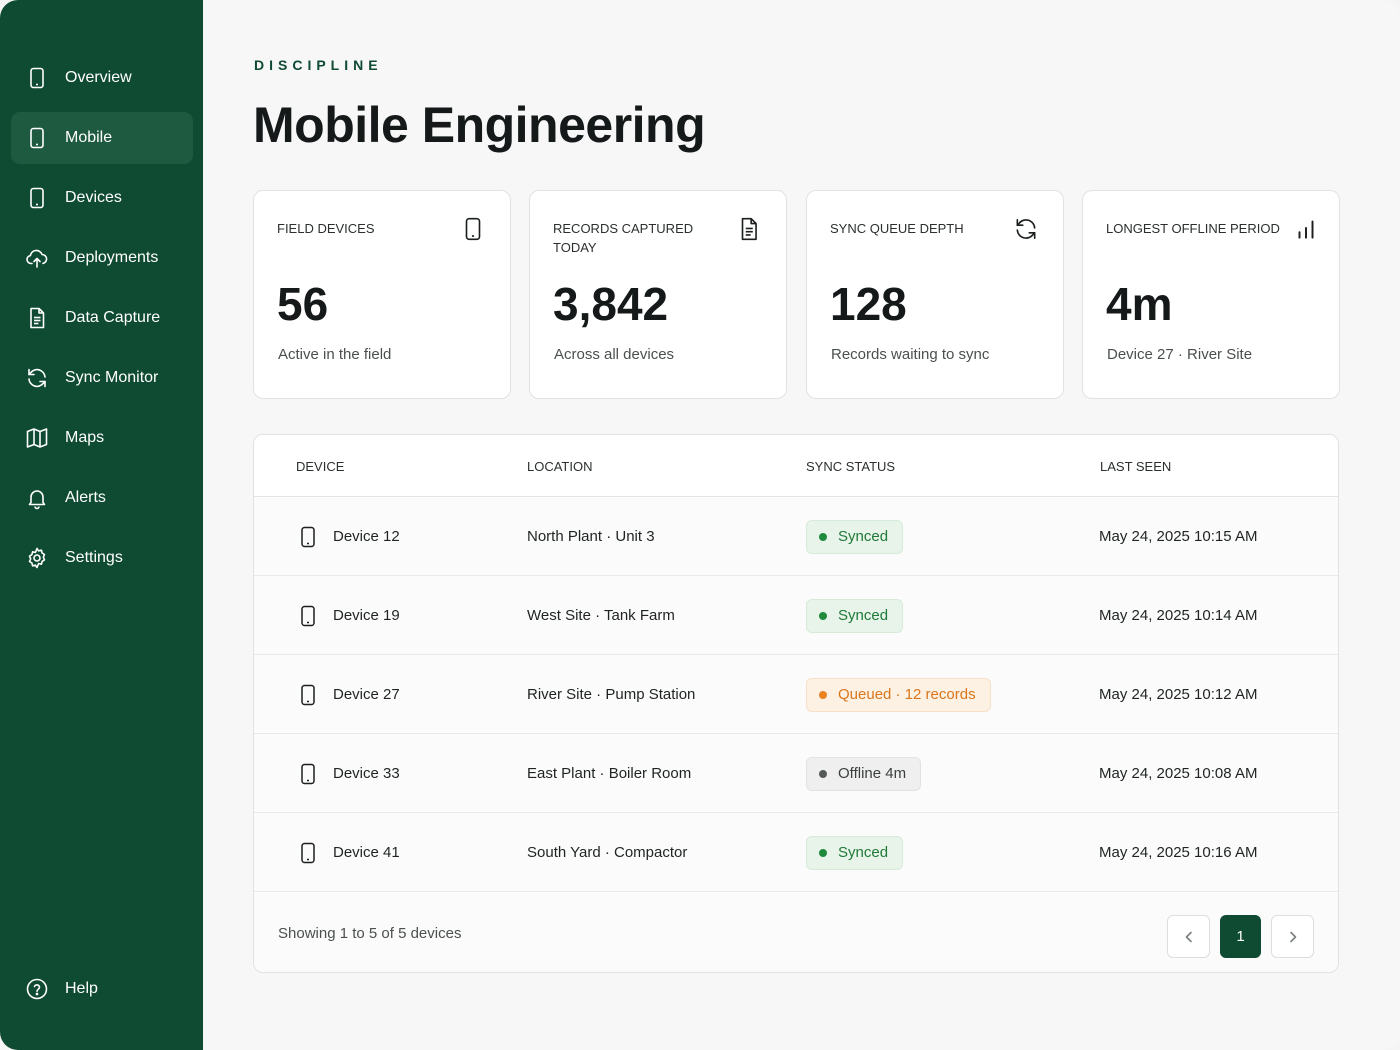  Describe the element at coordinates (796, 466) in the screenshot. I see `table-header: DEVICE LOCATION SYNC STATUS LAST SEEN` at that location.